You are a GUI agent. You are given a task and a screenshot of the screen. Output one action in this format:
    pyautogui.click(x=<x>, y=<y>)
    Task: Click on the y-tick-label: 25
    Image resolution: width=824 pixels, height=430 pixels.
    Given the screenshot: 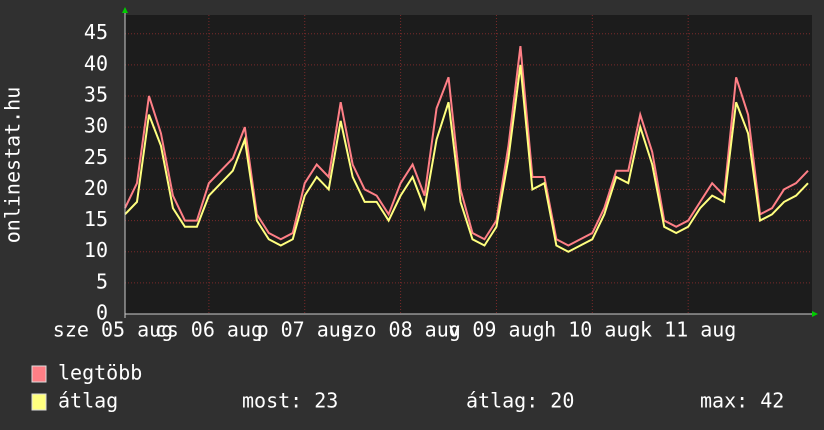 What is the action you would take?
    pyautogui.click(x=96, y=157)
    